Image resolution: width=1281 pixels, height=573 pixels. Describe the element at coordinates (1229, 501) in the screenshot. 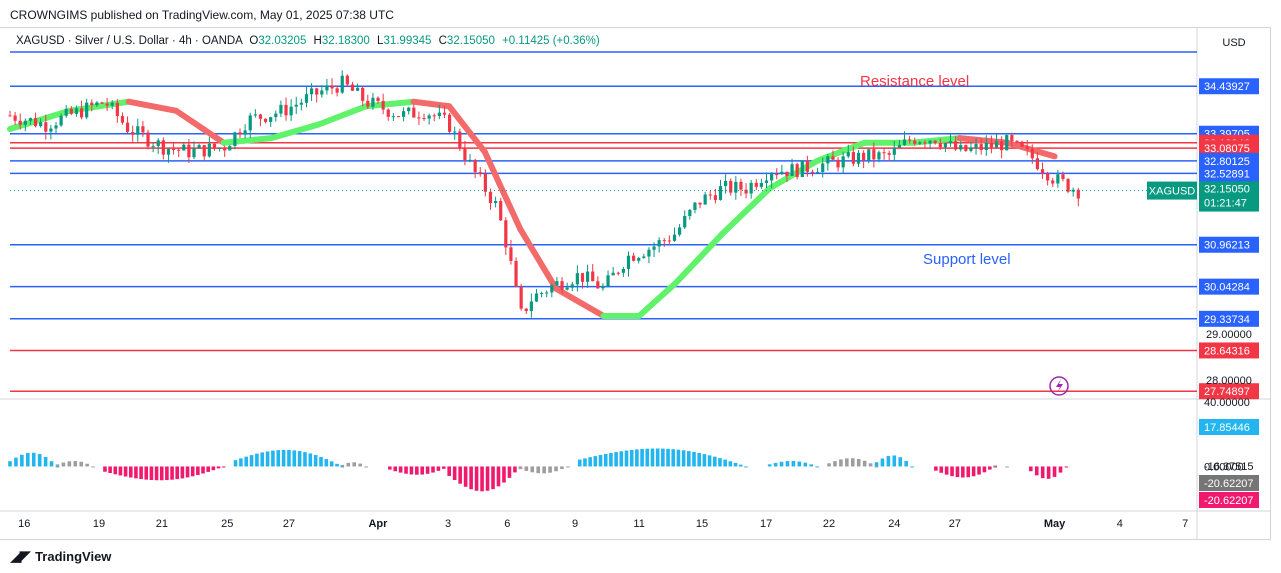

I see `oscillator-axis-label-5: -20.62207` at that location.